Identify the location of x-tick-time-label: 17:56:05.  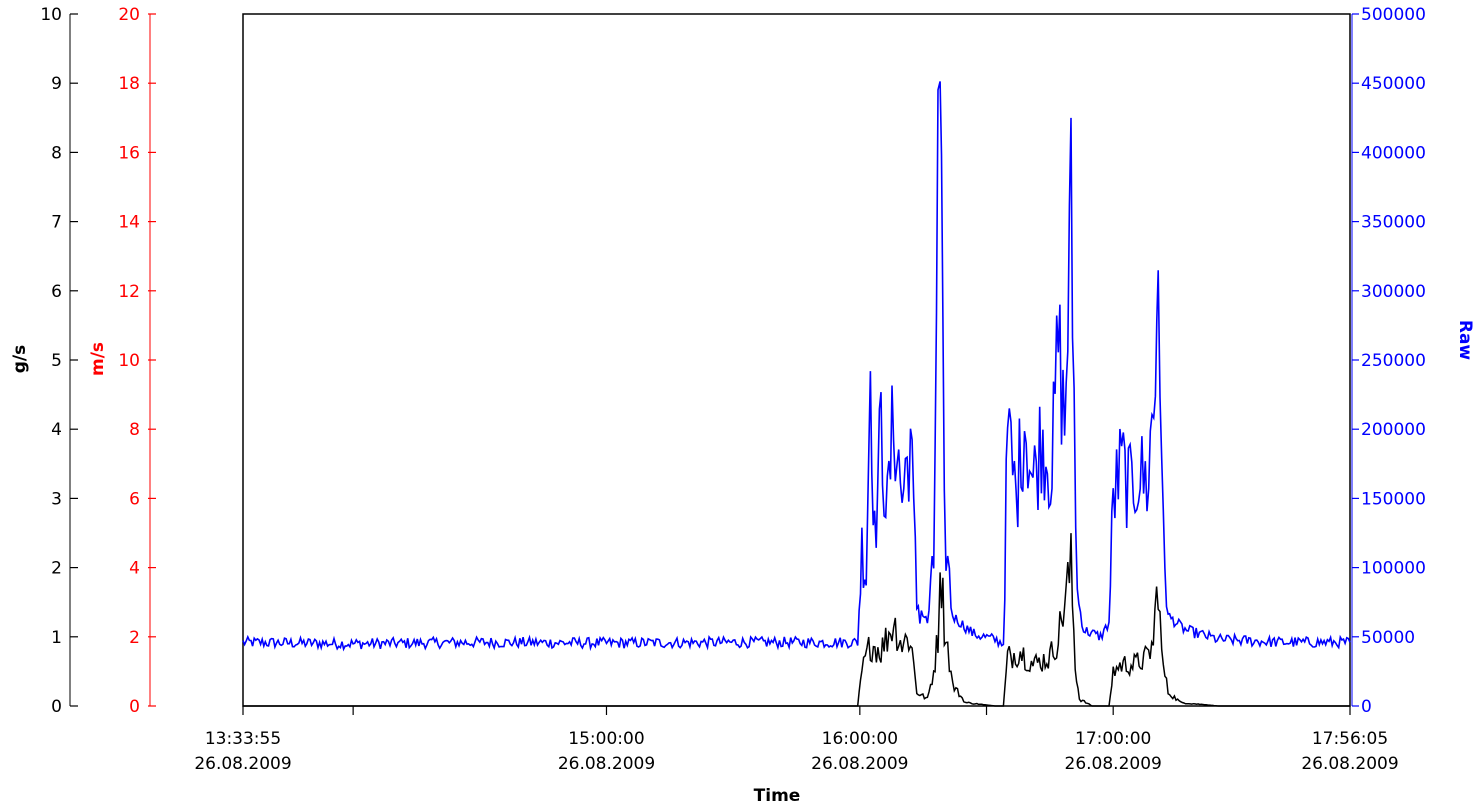
(1350, 739).